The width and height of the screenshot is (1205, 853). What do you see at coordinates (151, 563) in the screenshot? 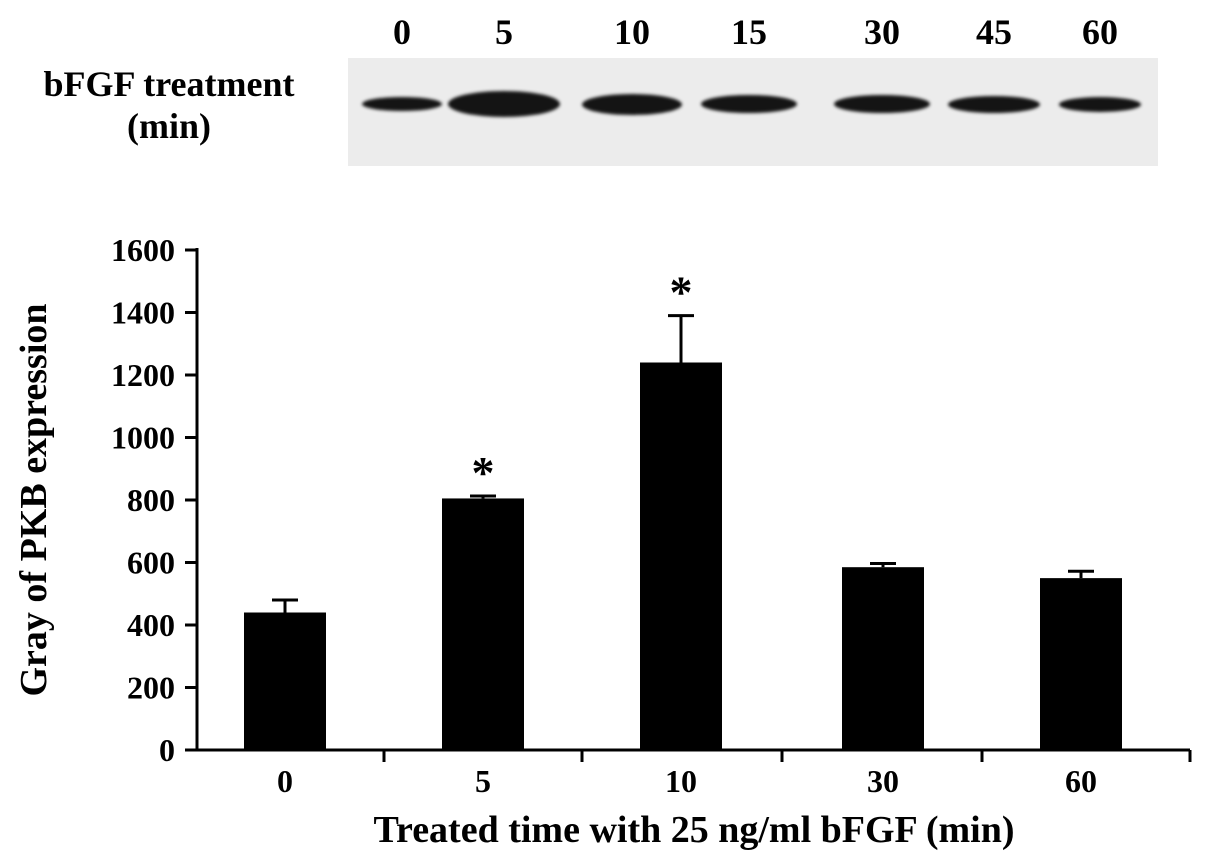
I see `y-tick-label: 600` at bounding box center [151, 563].